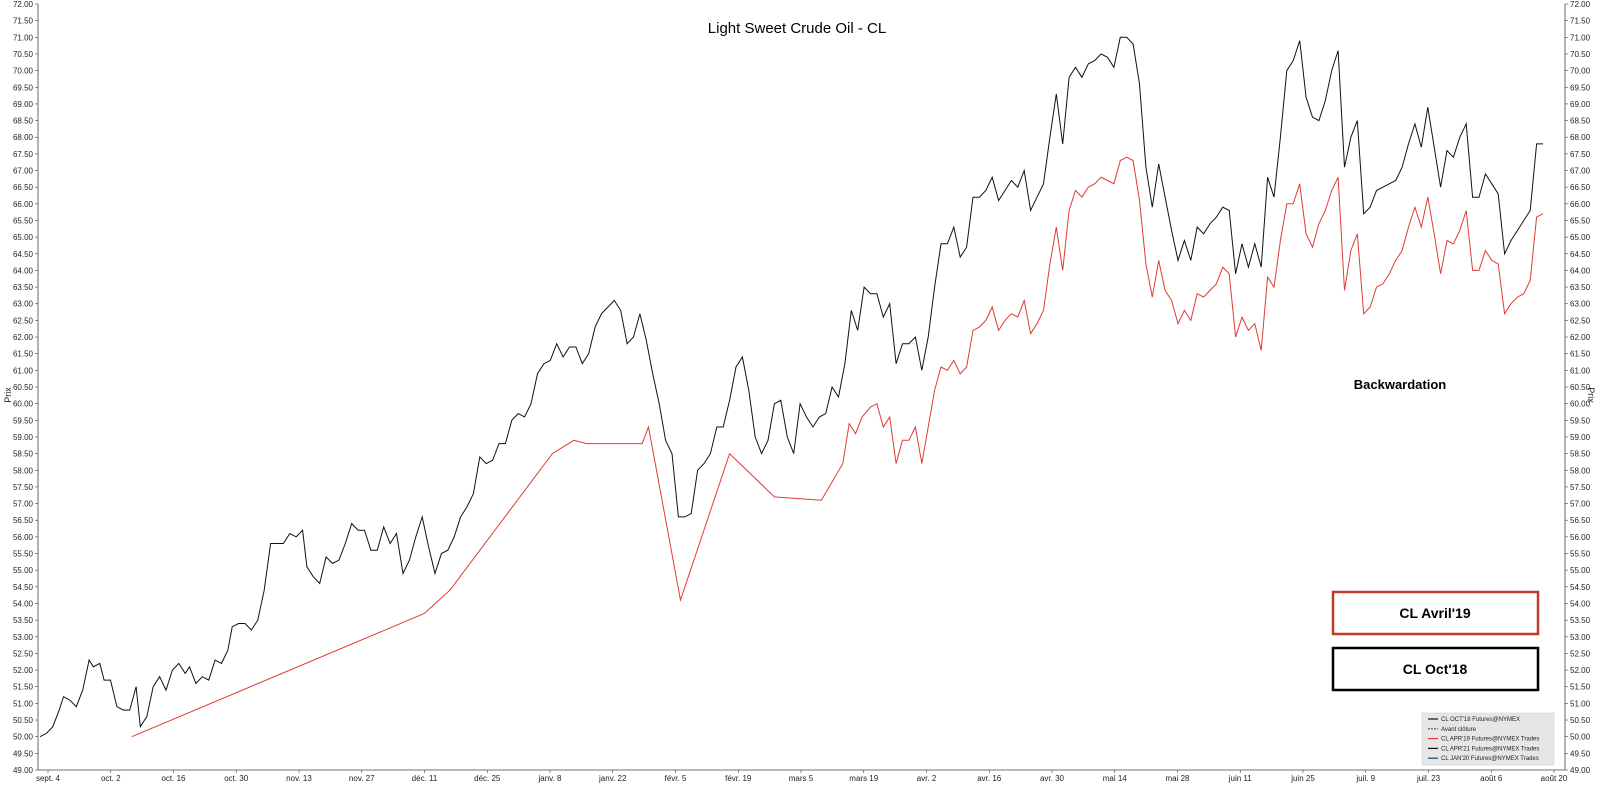 This screenshot has width=1600, height=790. Describe the element at coordinates (1580, 237) in the screenshot. I see `y-tick-label-right: 65.00` at that location.